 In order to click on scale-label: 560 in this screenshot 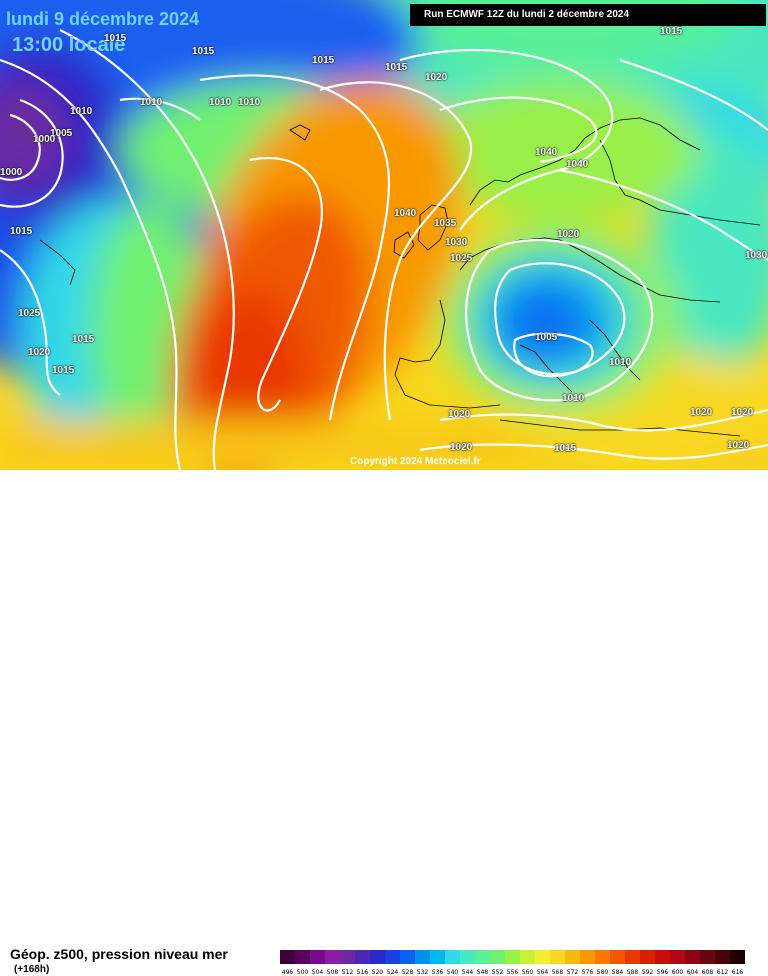, I will do `click(527, 972)`.